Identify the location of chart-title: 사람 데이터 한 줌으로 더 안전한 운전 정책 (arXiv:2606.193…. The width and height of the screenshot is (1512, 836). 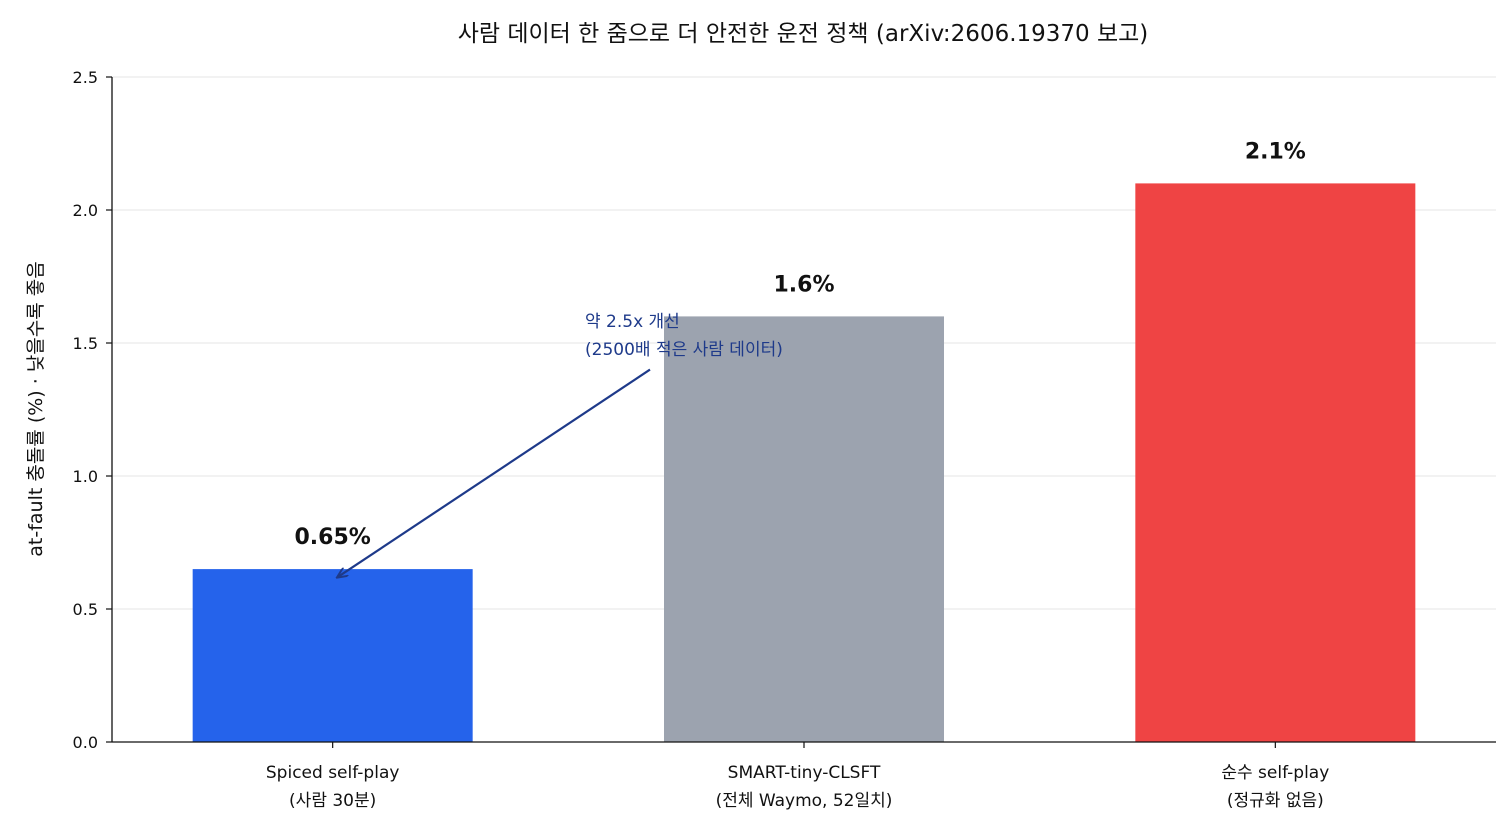
(803, 34).